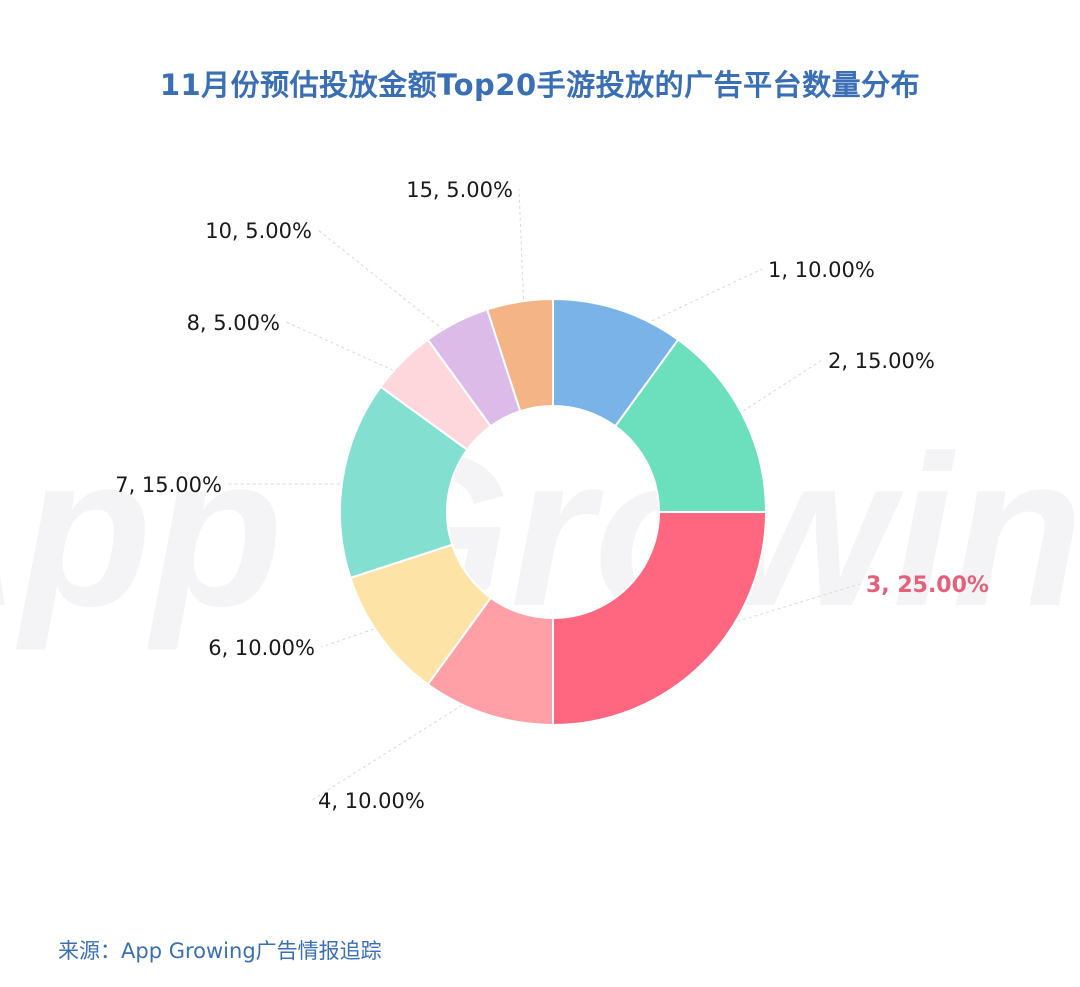 This screenshot has height=987, width=1080. Describe the element at coordinates (261, 648) in the screenshot. I see `slice-label-6: 6, 10.00%` at that location.